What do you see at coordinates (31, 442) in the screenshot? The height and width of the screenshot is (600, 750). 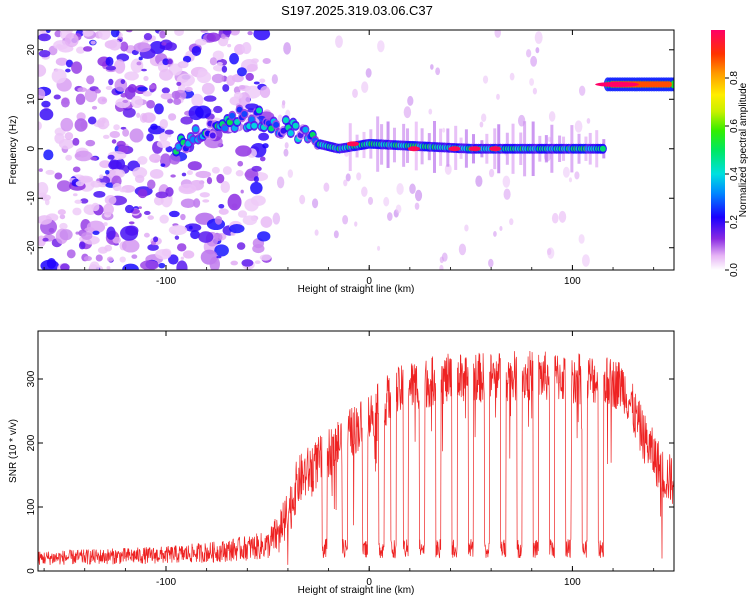 I see `y-tick-label: 200` at bounding box center [31, 442].